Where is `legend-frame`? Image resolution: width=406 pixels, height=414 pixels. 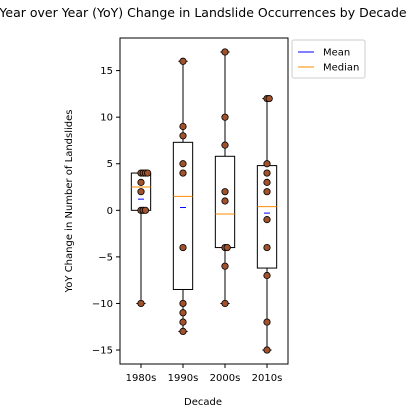 legend-frame is located at coordinates (328, 59).